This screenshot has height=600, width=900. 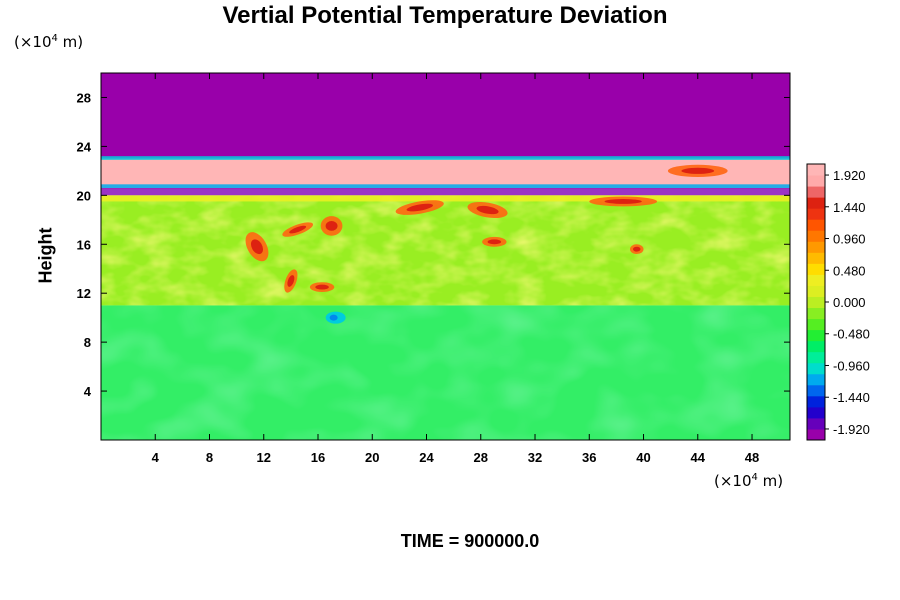 What do you see at coordinates (849, 302) in the screenshot?
I see `colorbar-label: 0.000` at bounding box center [849, 302].